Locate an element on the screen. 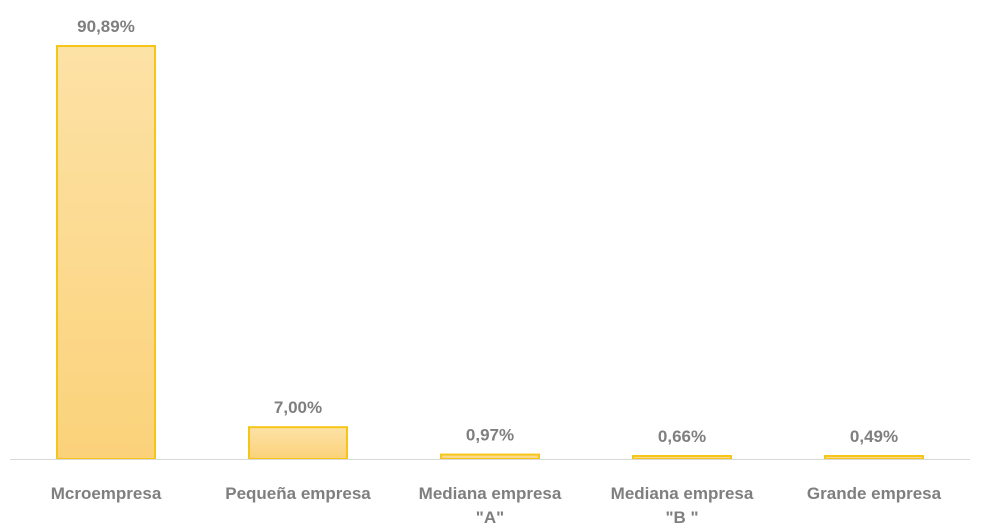 The width and height of the screenshot is (982, 531). x-tick-label: "A" is located at coordinates (490, 517).